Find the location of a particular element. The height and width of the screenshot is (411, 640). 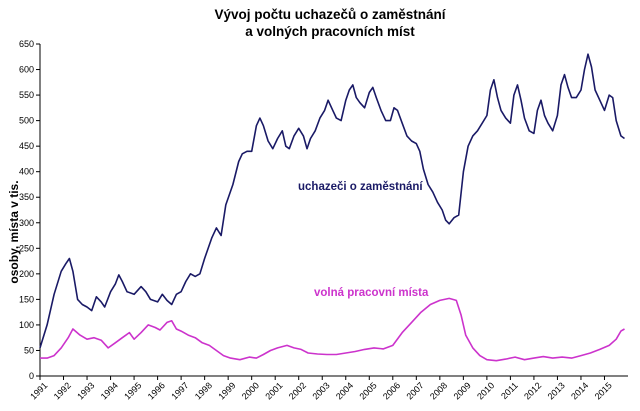

x-tick-label: 2002 is located at coordinates (297, 390).